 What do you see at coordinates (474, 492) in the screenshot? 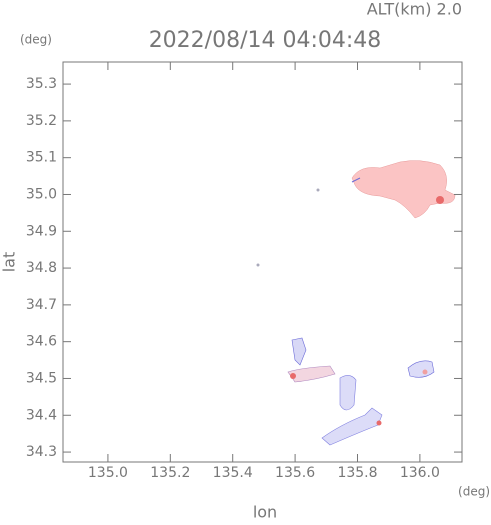
I see `x-unit: (deg)` at bounding box center [474, 492].